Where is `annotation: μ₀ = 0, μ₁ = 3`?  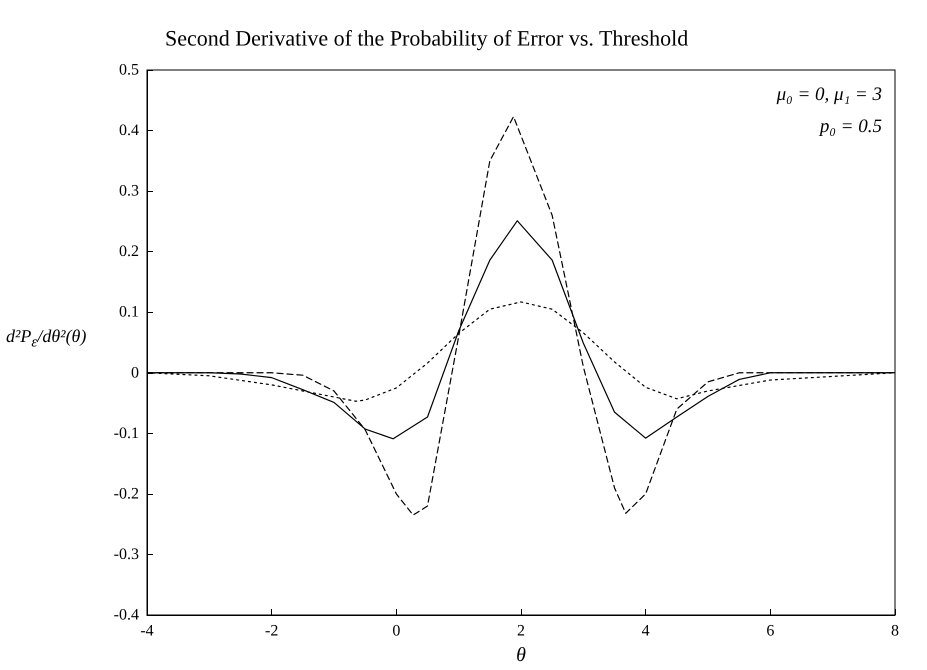 annotation: μ₀ = 0, μ₁ = 3 is located at coordinates (829, 94).